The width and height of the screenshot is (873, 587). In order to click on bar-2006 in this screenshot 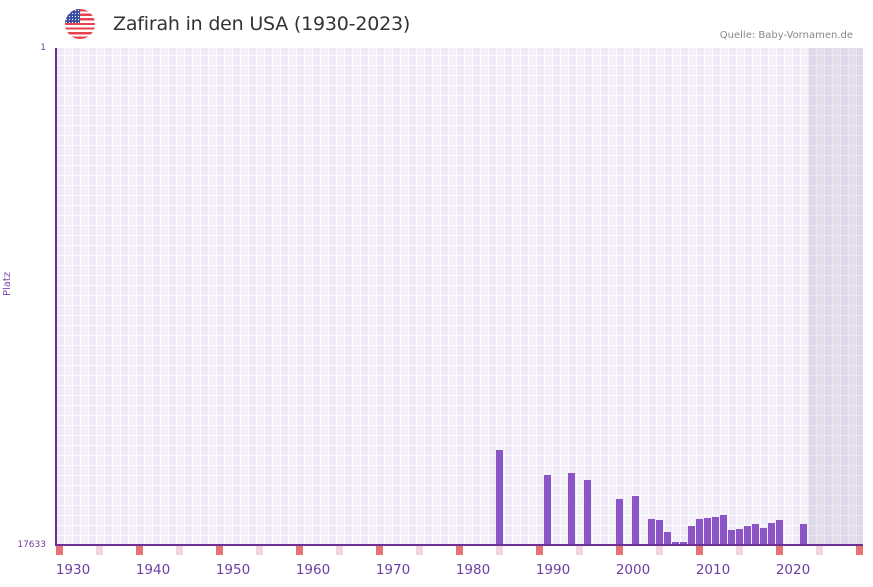, I will do `click(683, 543)`.